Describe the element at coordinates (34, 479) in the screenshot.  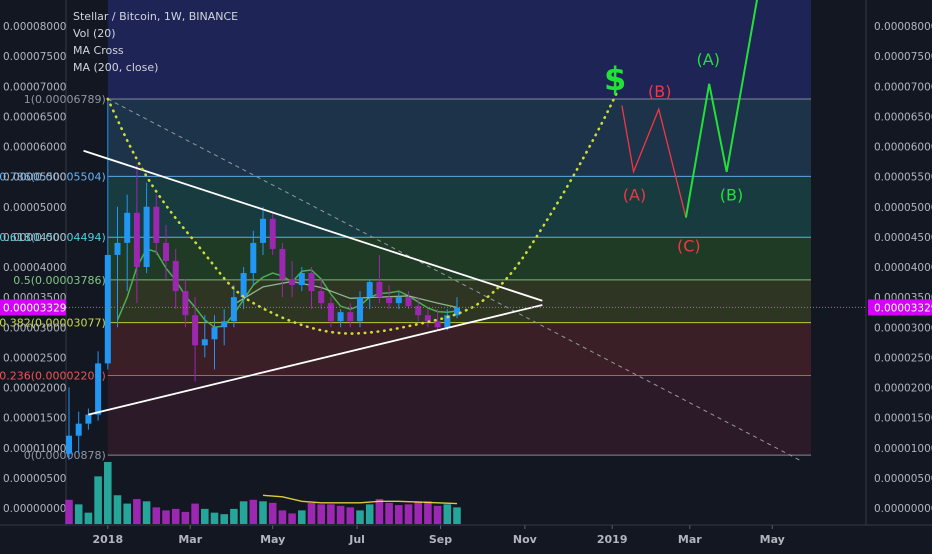
I see `left-y-tick-label: 0.00000500` at that location.